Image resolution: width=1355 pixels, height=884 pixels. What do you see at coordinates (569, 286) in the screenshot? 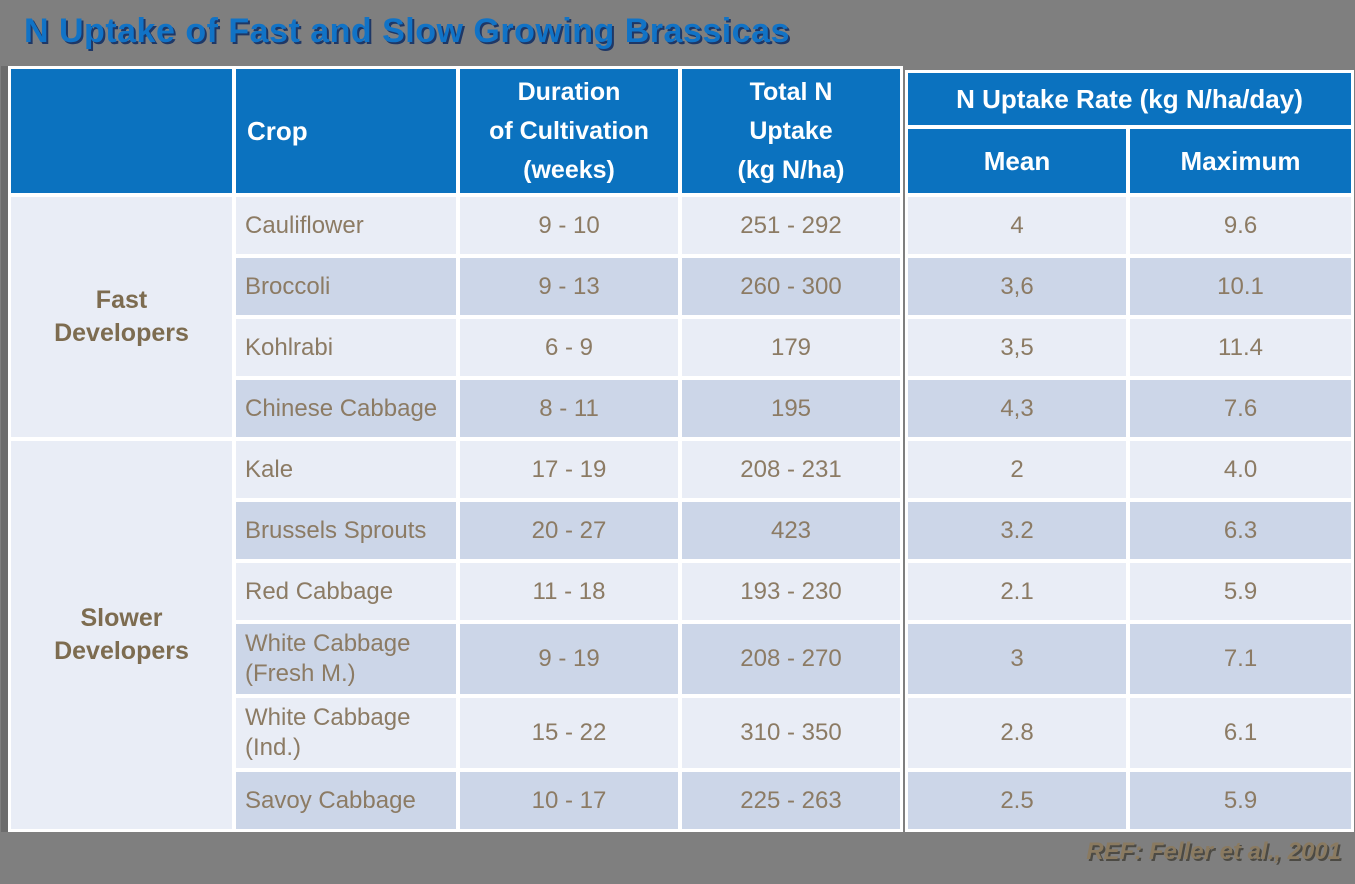
I see `duration-cell: 9 - 13` at bounding box center [569, 286].